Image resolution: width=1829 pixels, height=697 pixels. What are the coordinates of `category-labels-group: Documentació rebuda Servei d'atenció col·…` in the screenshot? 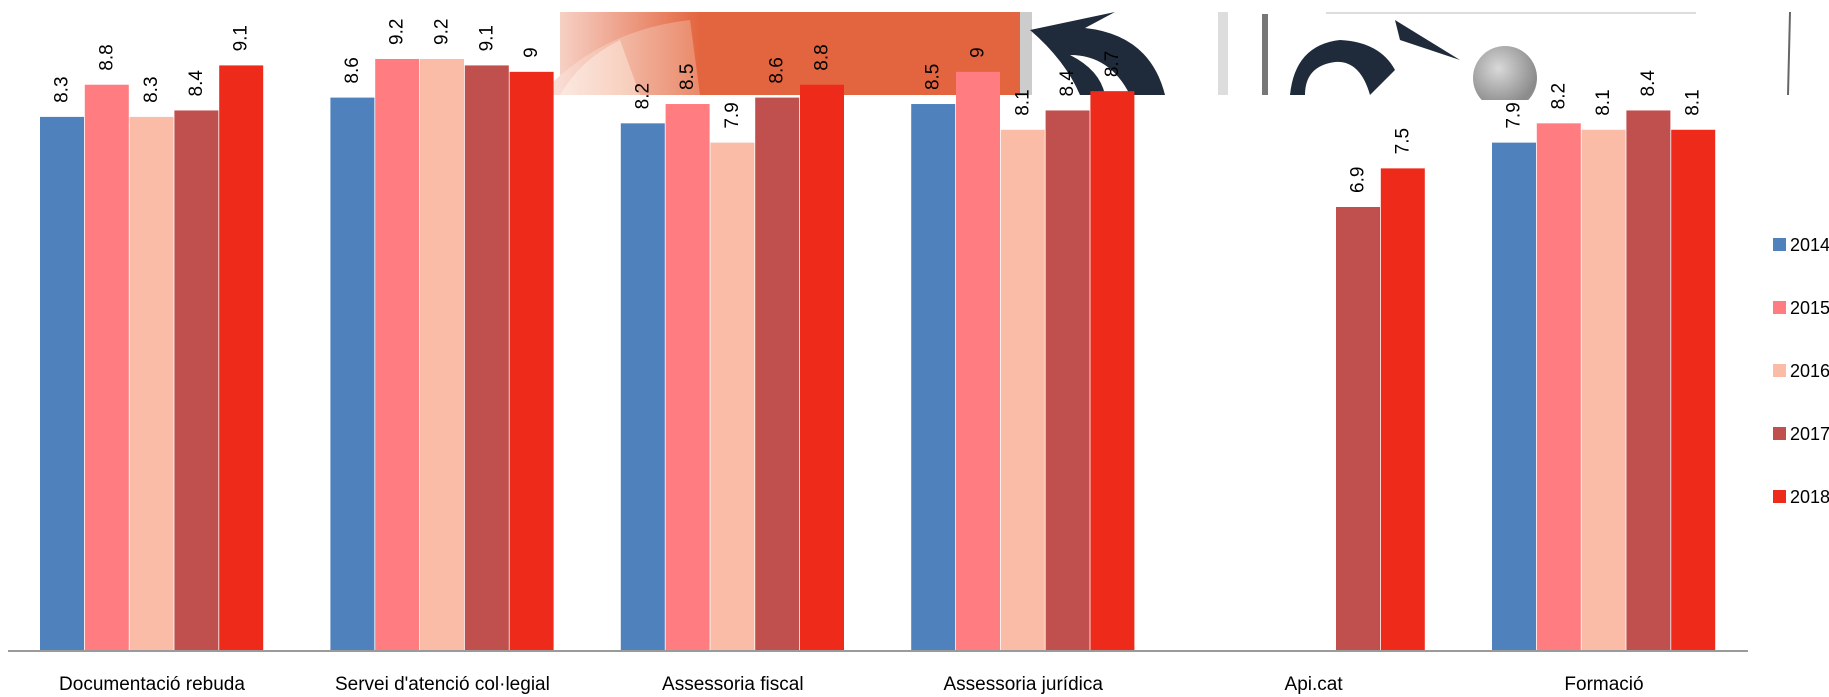 It's located at (851, 684).